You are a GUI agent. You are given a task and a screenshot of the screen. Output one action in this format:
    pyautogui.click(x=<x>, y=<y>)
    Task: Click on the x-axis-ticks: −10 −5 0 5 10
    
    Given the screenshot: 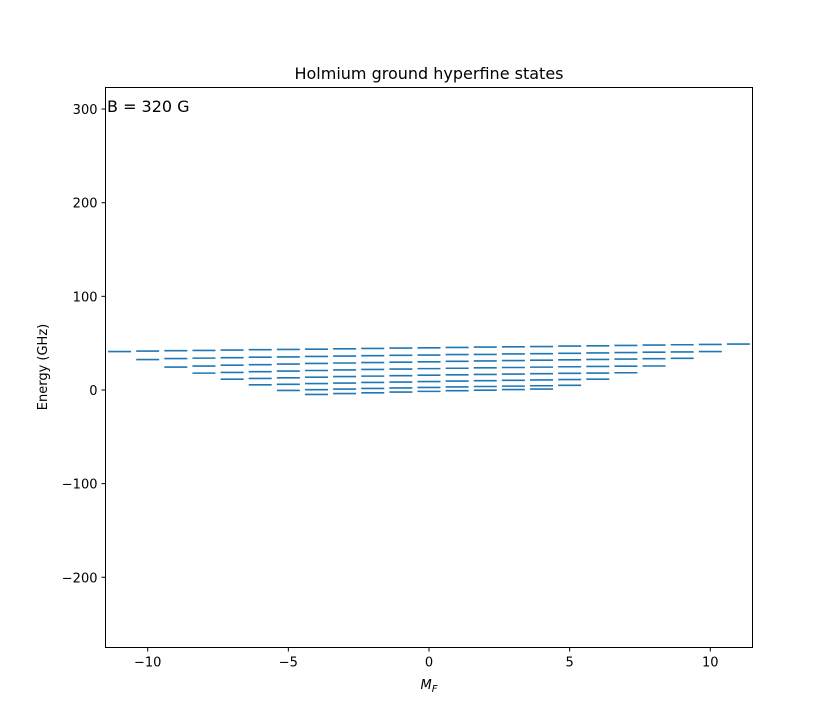 What is the action you would take?
    pyautogui.click(x=426, y=659)
    